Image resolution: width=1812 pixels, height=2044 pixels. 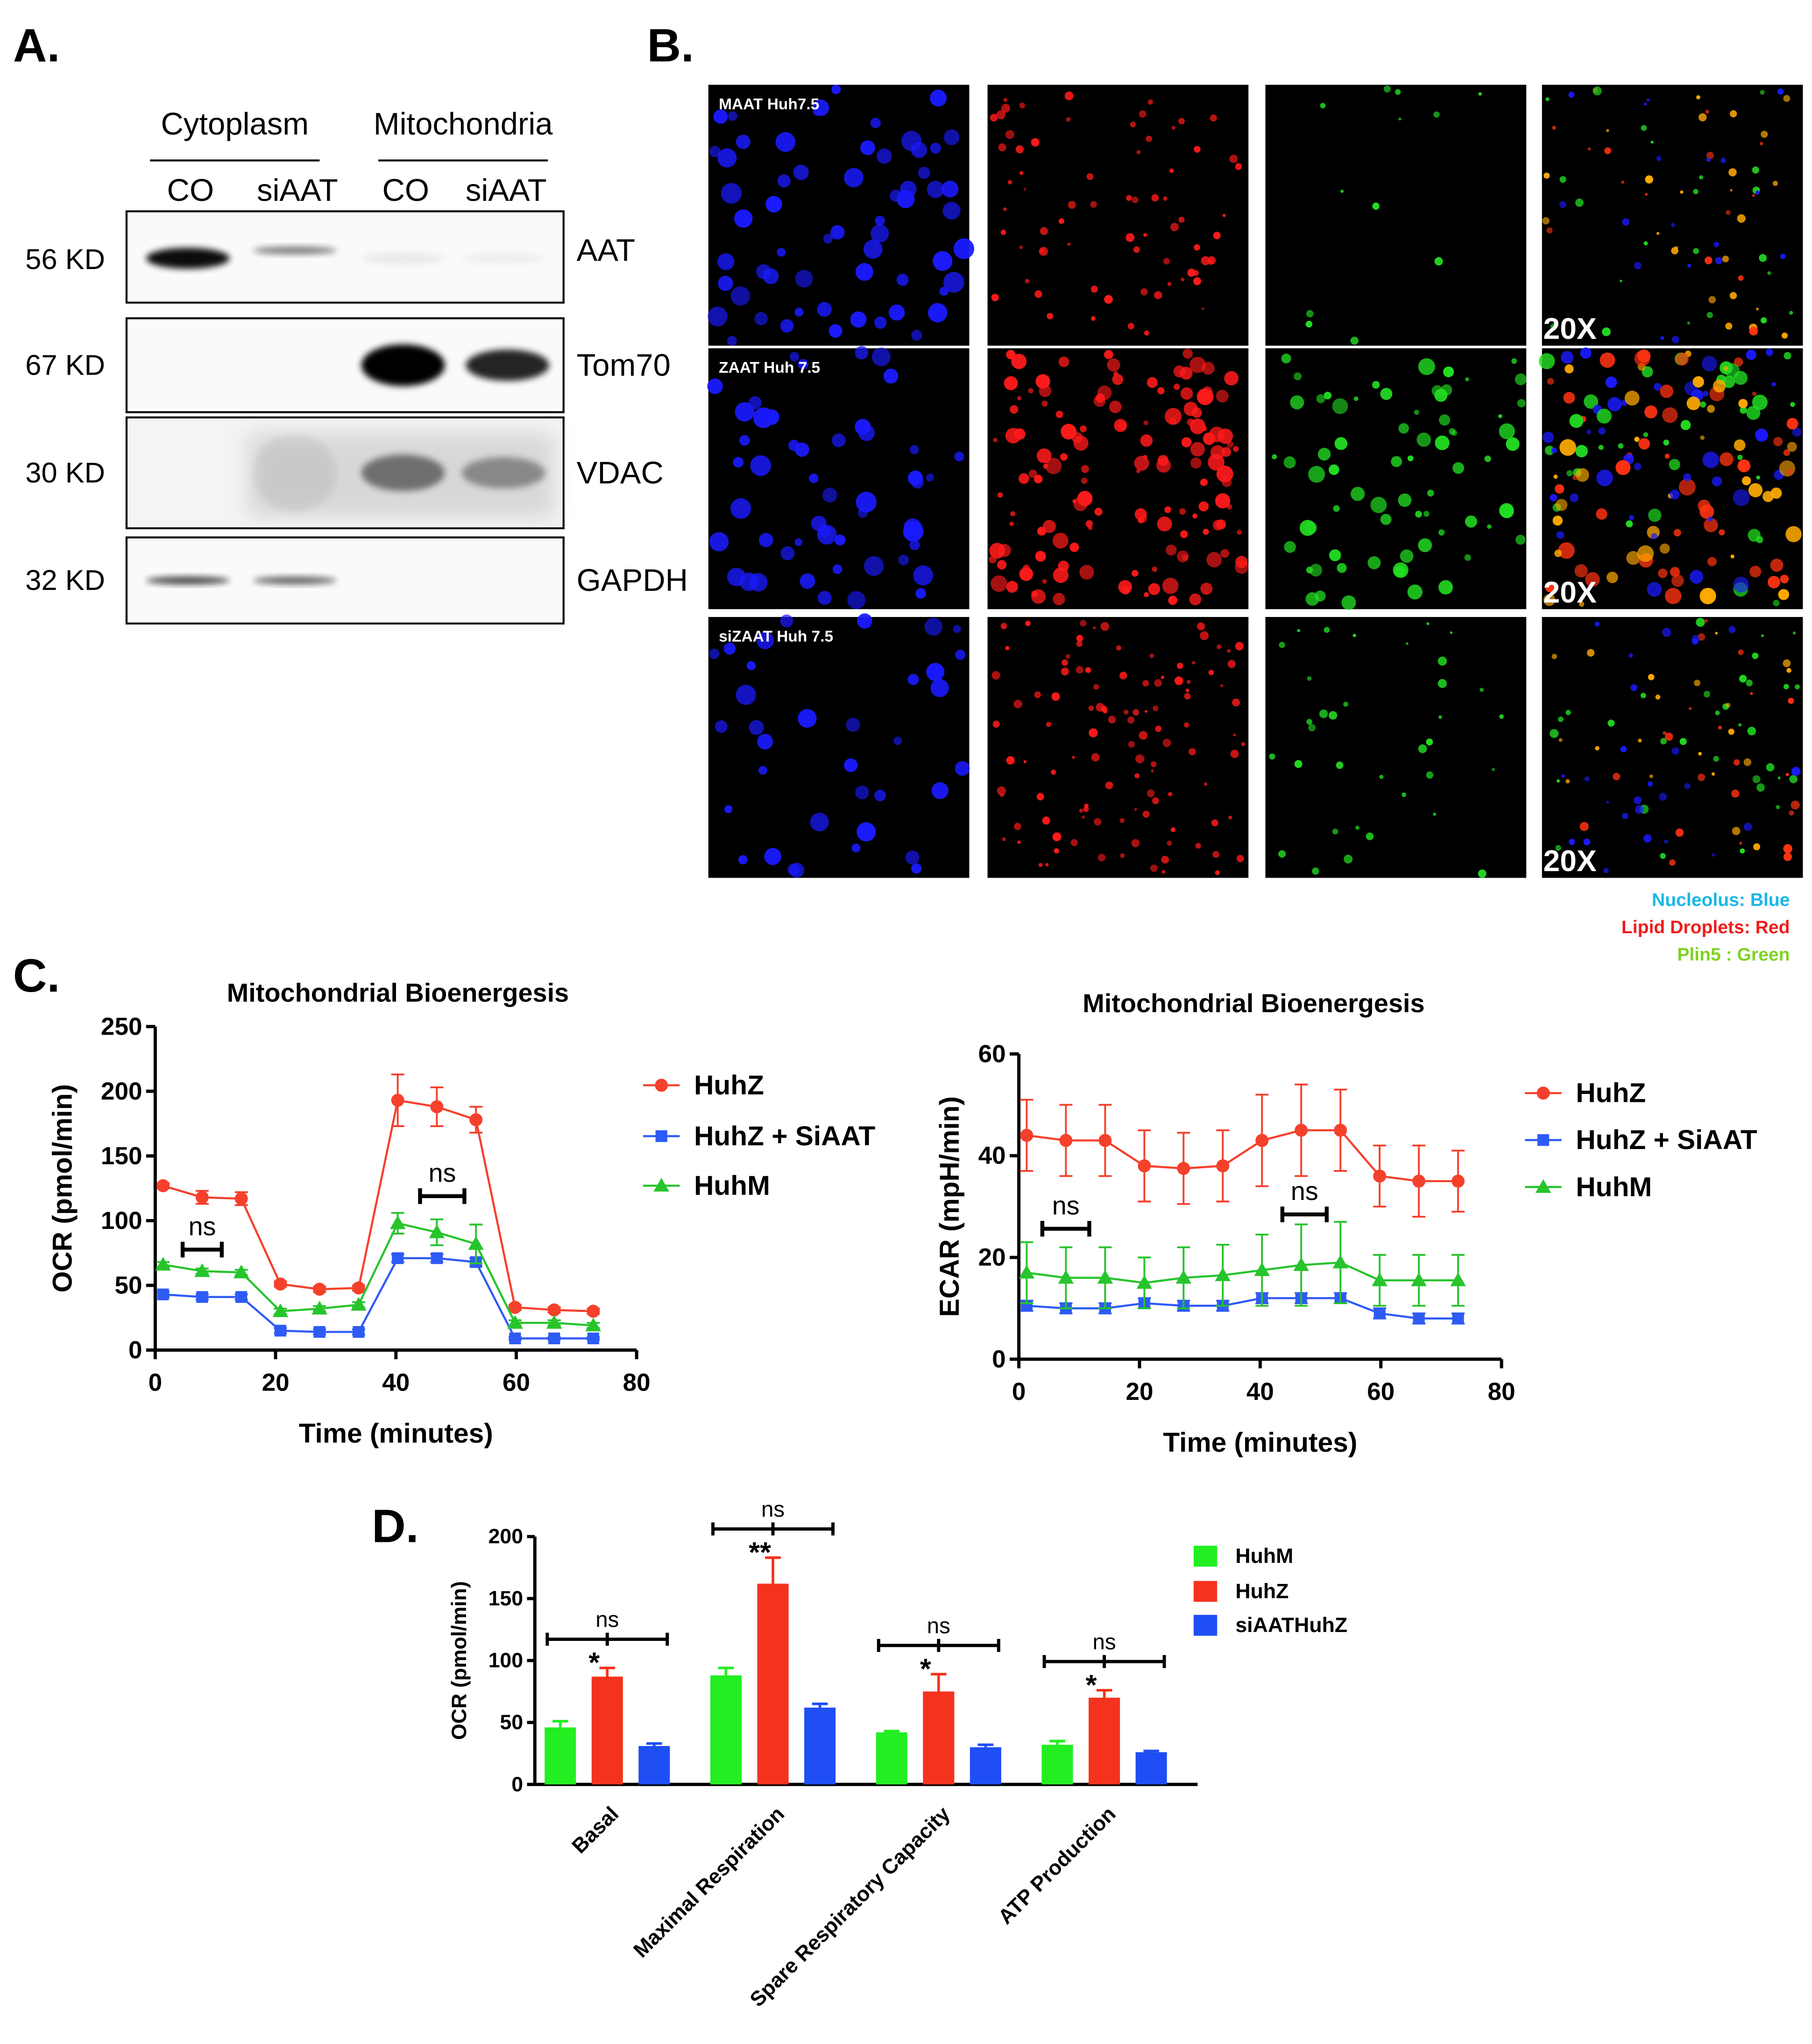 I want to click on significance: *, so click(x=925, y=1669).